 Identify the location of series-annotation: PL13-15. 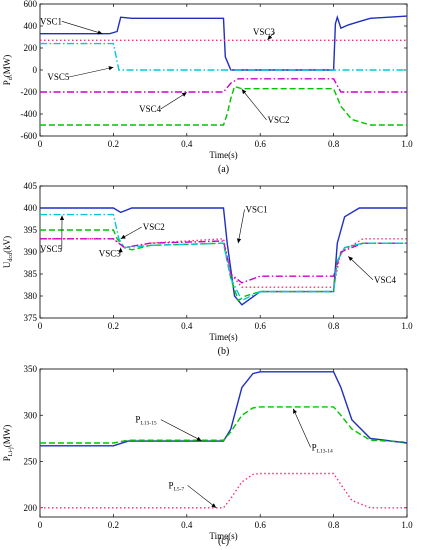
(145, 421).